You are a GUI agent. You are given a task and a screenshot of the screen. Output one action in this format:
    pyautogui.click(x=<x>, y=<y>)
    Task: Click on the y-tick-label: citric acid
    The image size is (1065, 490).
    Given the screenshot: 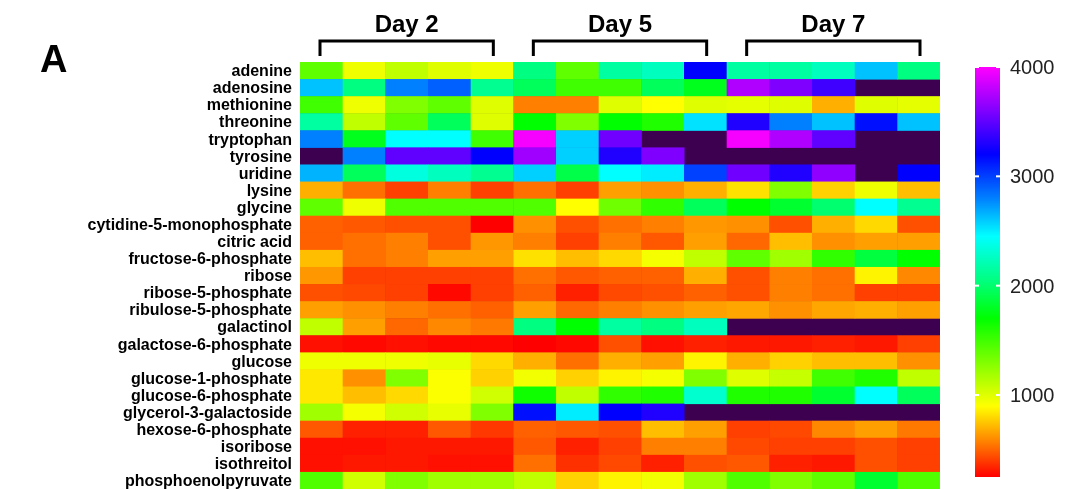 What is the action you would take?
    pyautogui.click(x=254, y=242)
    